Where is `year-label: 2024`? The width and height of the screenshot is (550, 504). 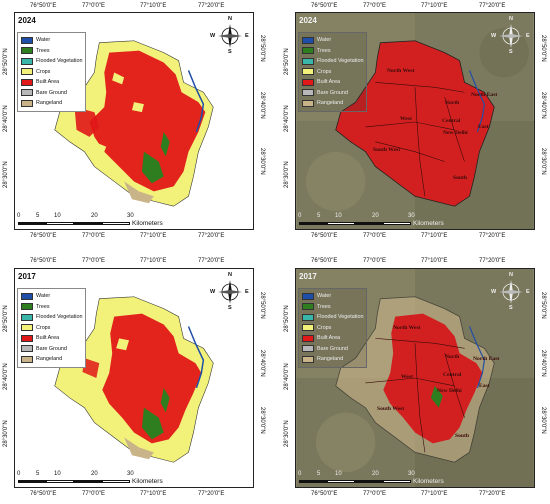 year-label: 2024 is located at coordinates (308, 20).